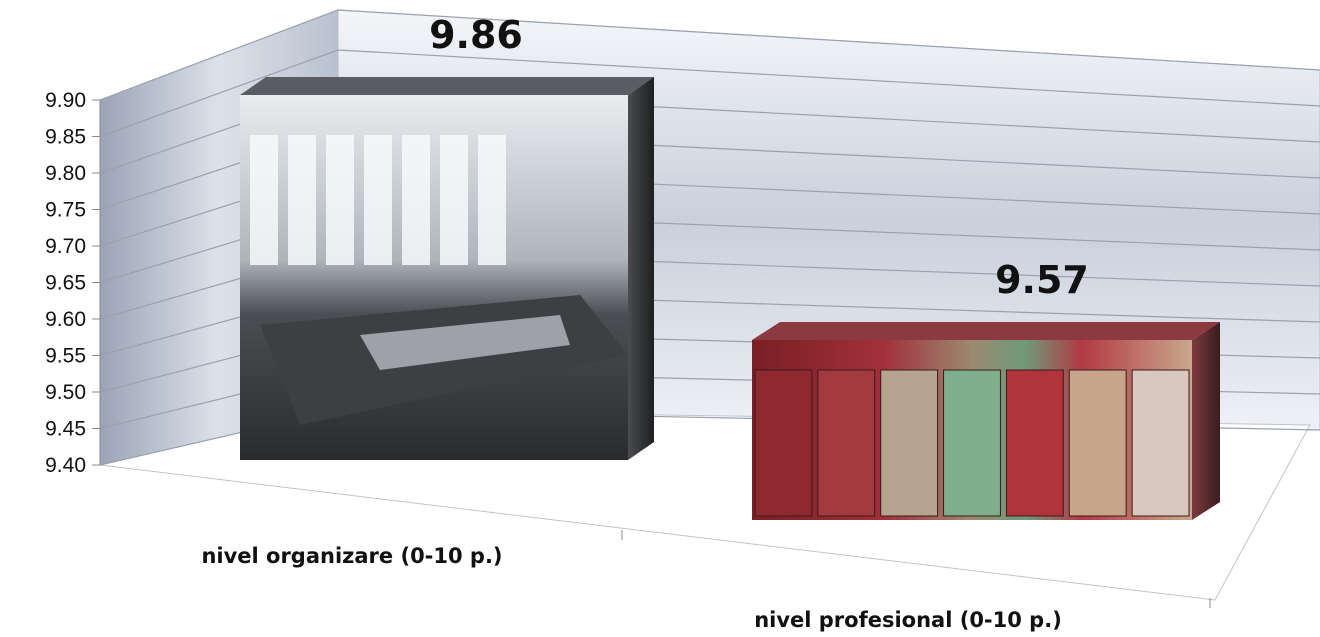  Describe the element at coordinates (65, 137) in the screenshot. I see `y-tick-label: 9.85` at that location.